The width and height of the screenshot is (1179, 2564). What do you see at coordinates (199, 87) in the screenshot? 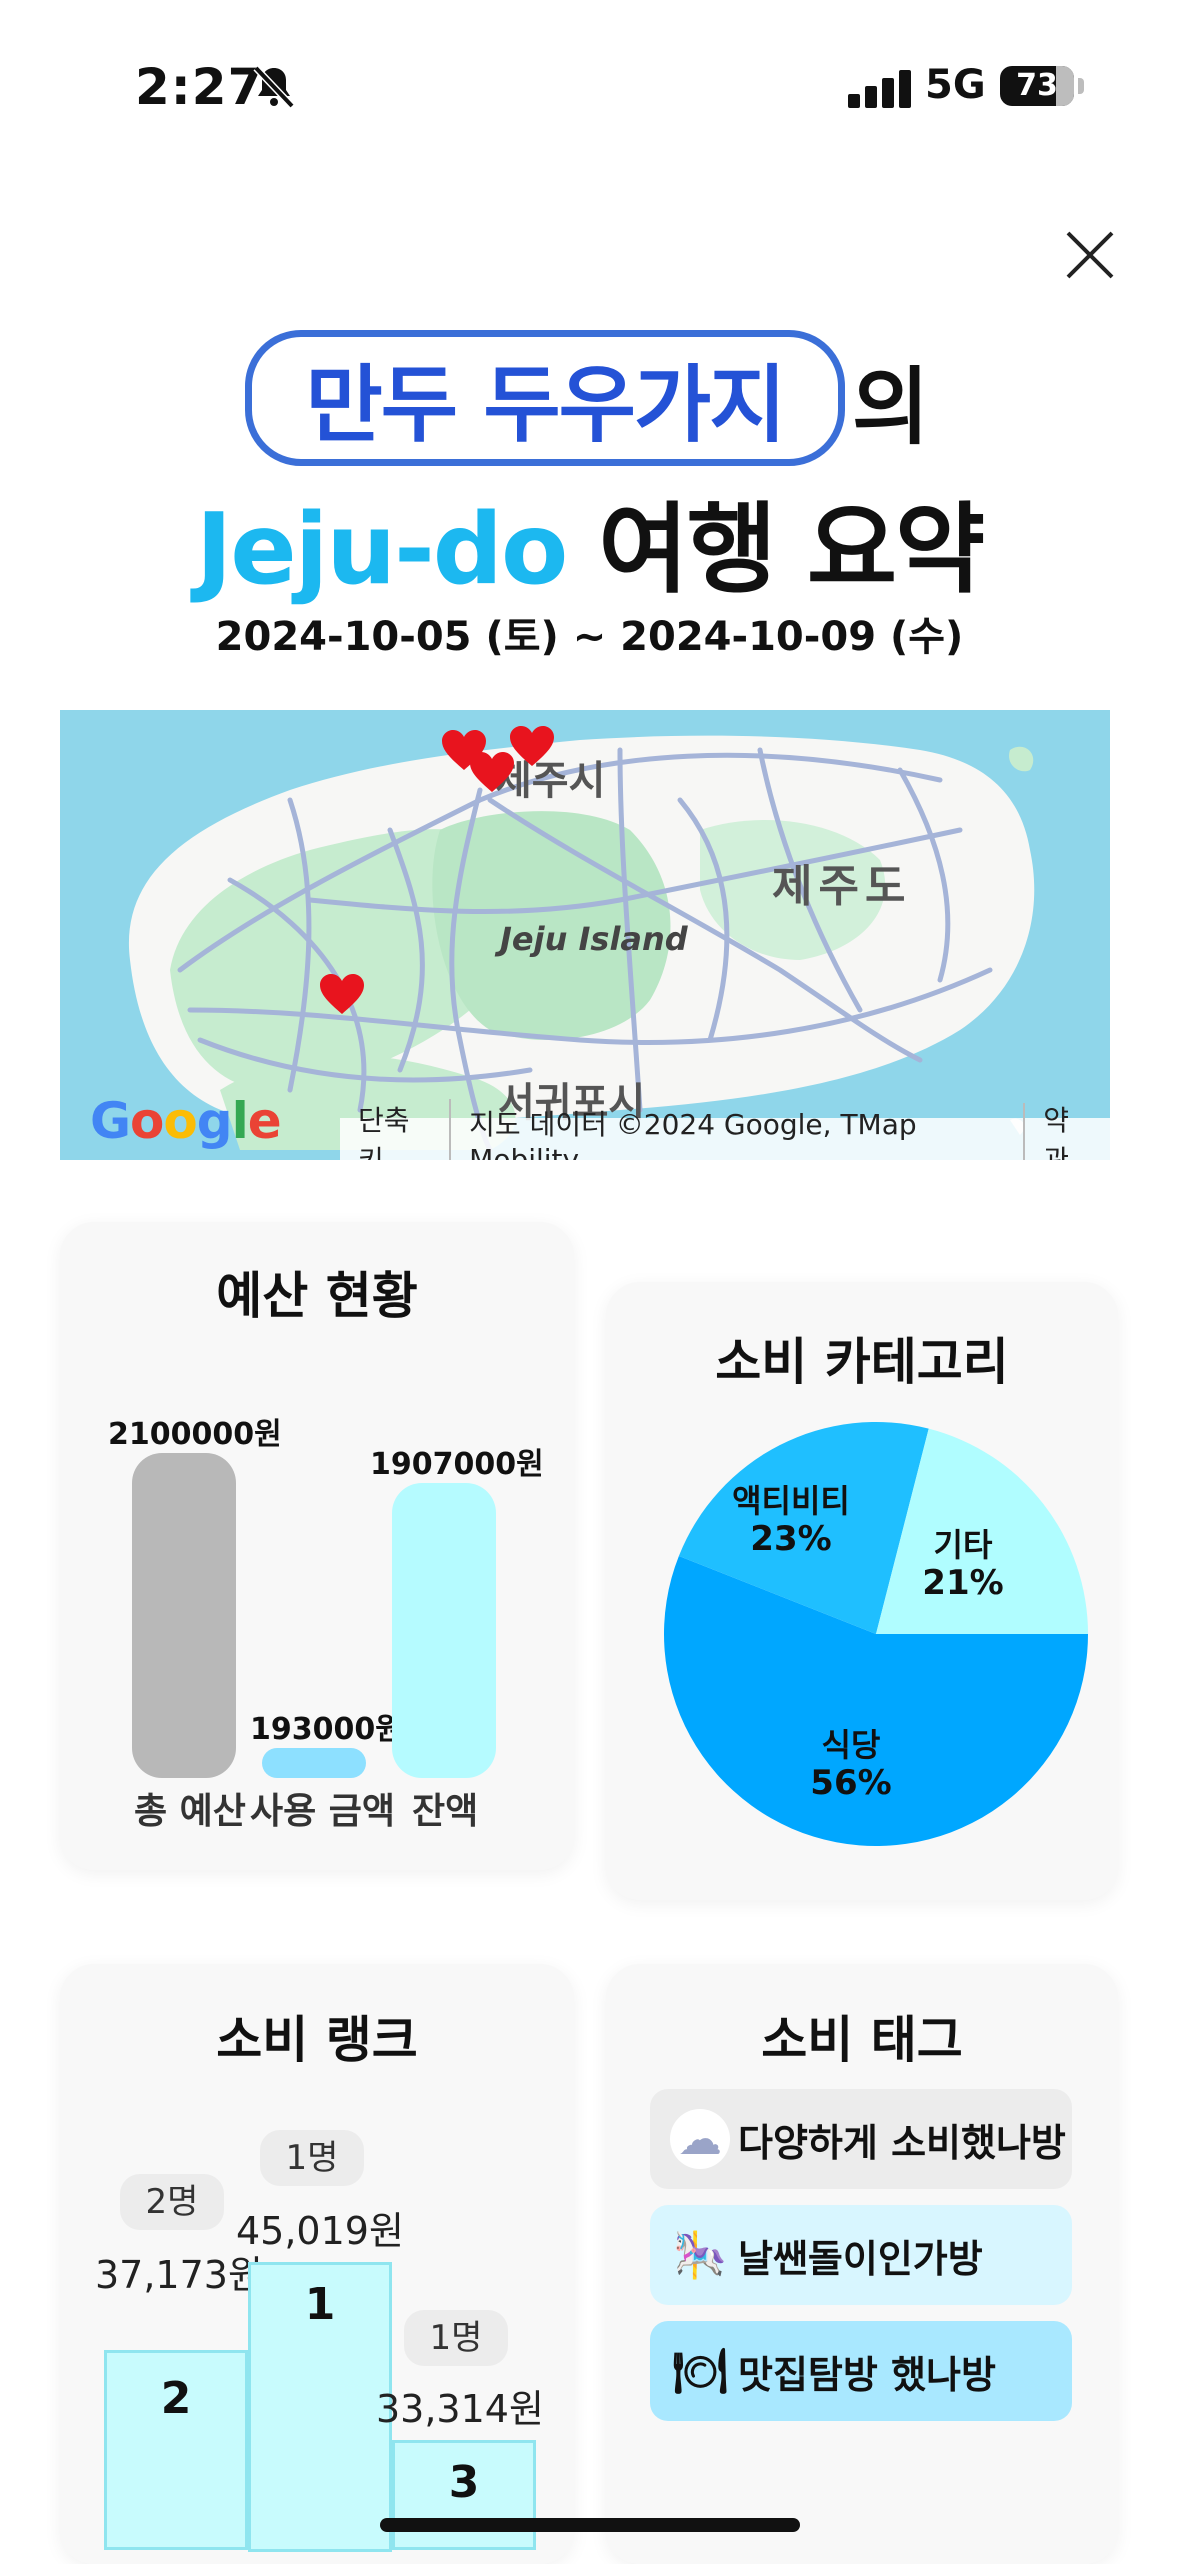
I see `status-time: 2:27` at bounding box center [199, 87].